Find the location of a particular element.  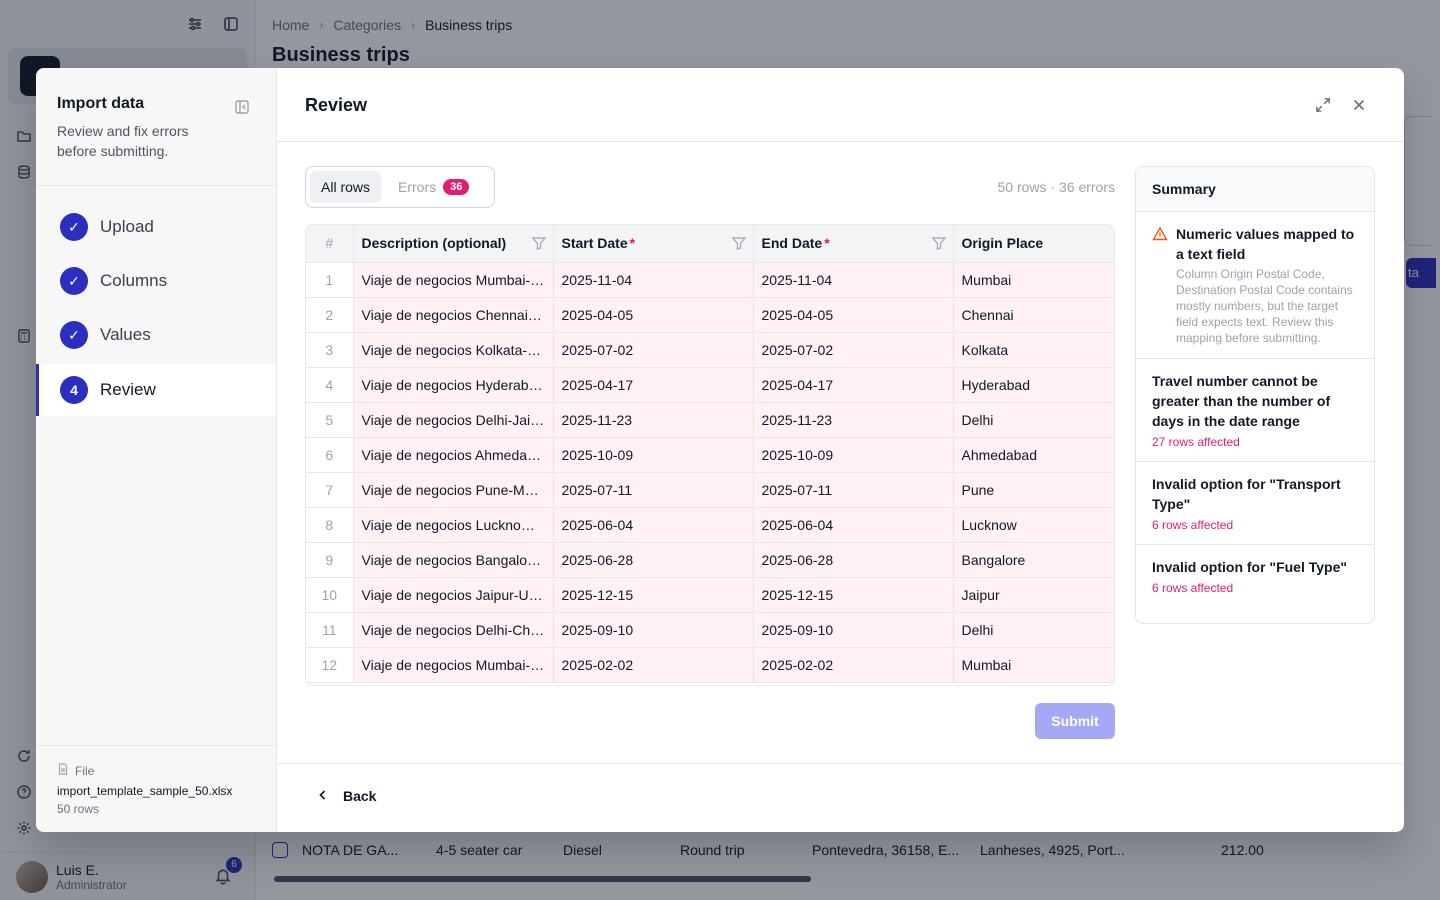

origin-place-cell: Ahmedabad is located at coordinates (1033, 455).